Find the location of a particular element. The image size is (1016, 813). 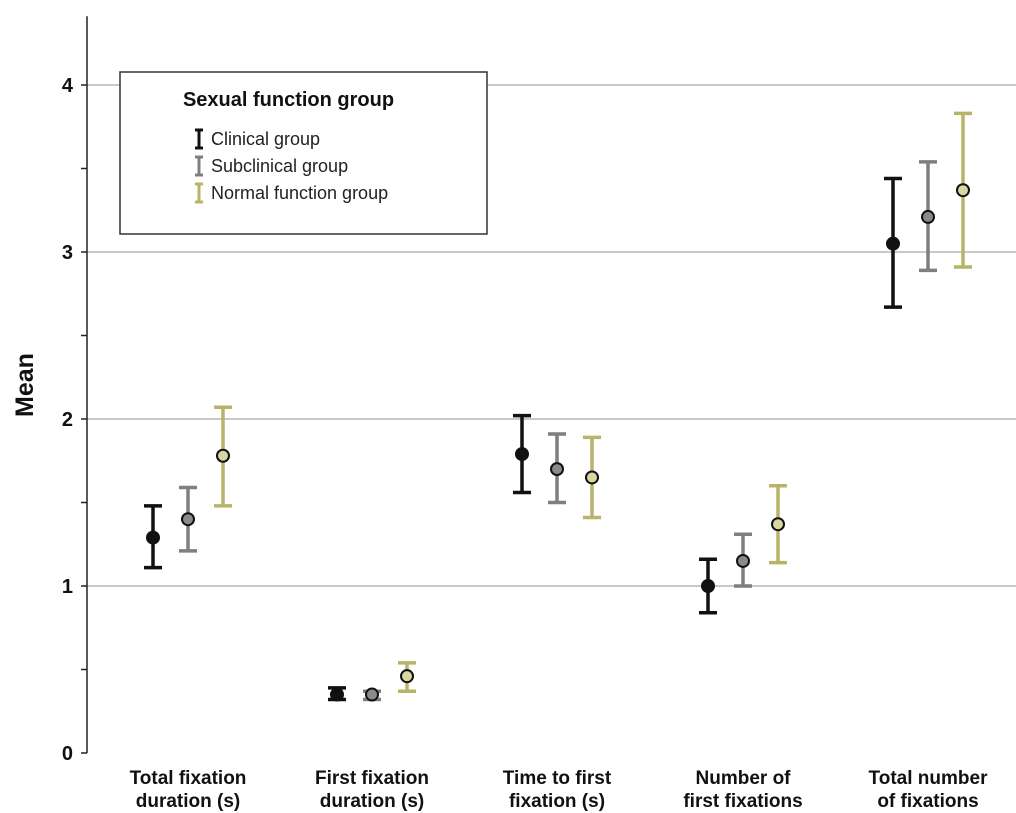

x-tick-label-line: of fixations is located at coordinates (927, 801).